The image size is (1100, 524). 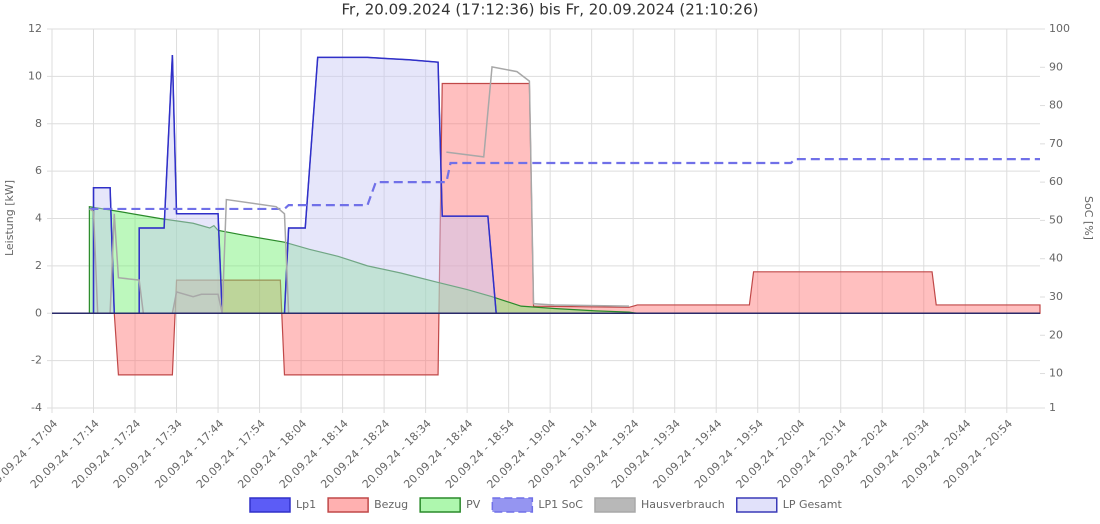 What do you see at coordinates (473, 504) in the screenshot?
I see `legend-label: PV` at bounding box center [473, 504].